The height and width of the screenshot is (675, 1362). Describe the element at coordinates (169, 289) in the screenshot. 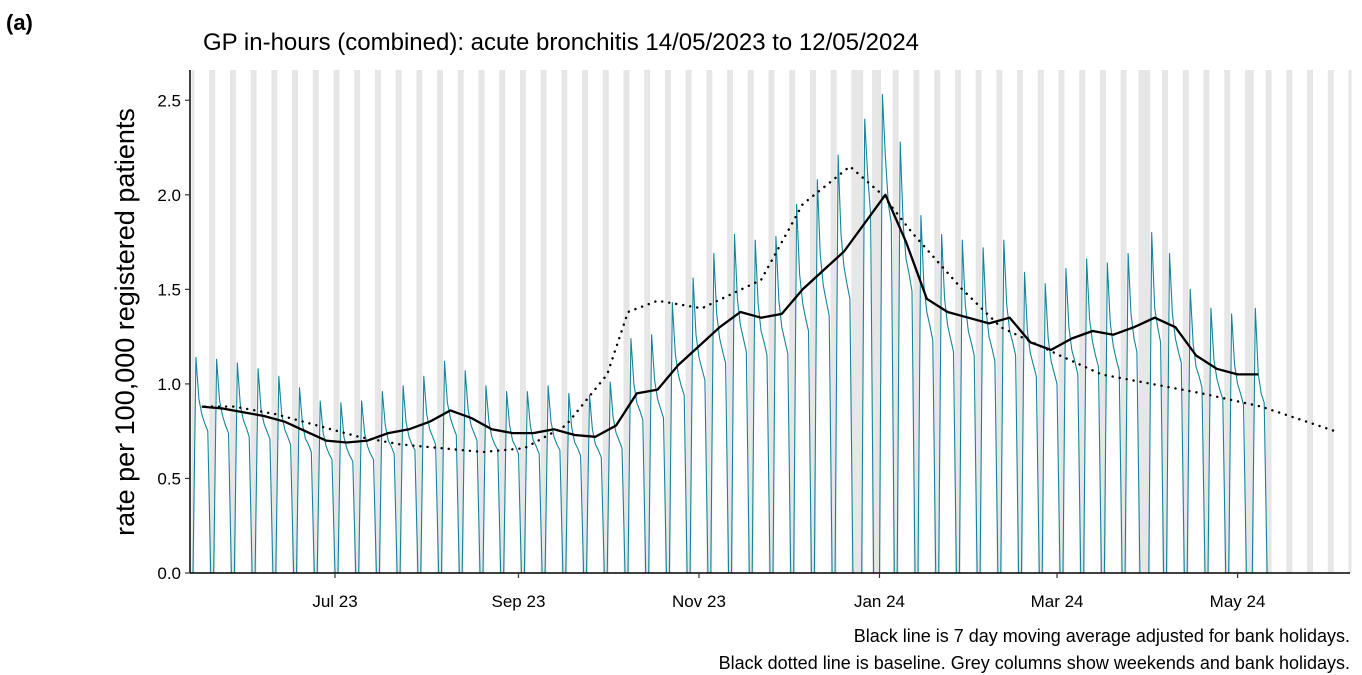

I see `y-tick-label: 1.5` at that location.